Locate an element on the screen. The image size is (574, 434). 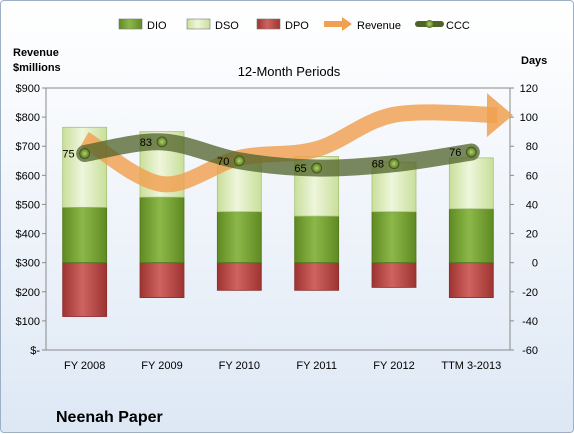
ccc-layer: 75 83 70 65 68 76 is located at coordinates (271, 155).